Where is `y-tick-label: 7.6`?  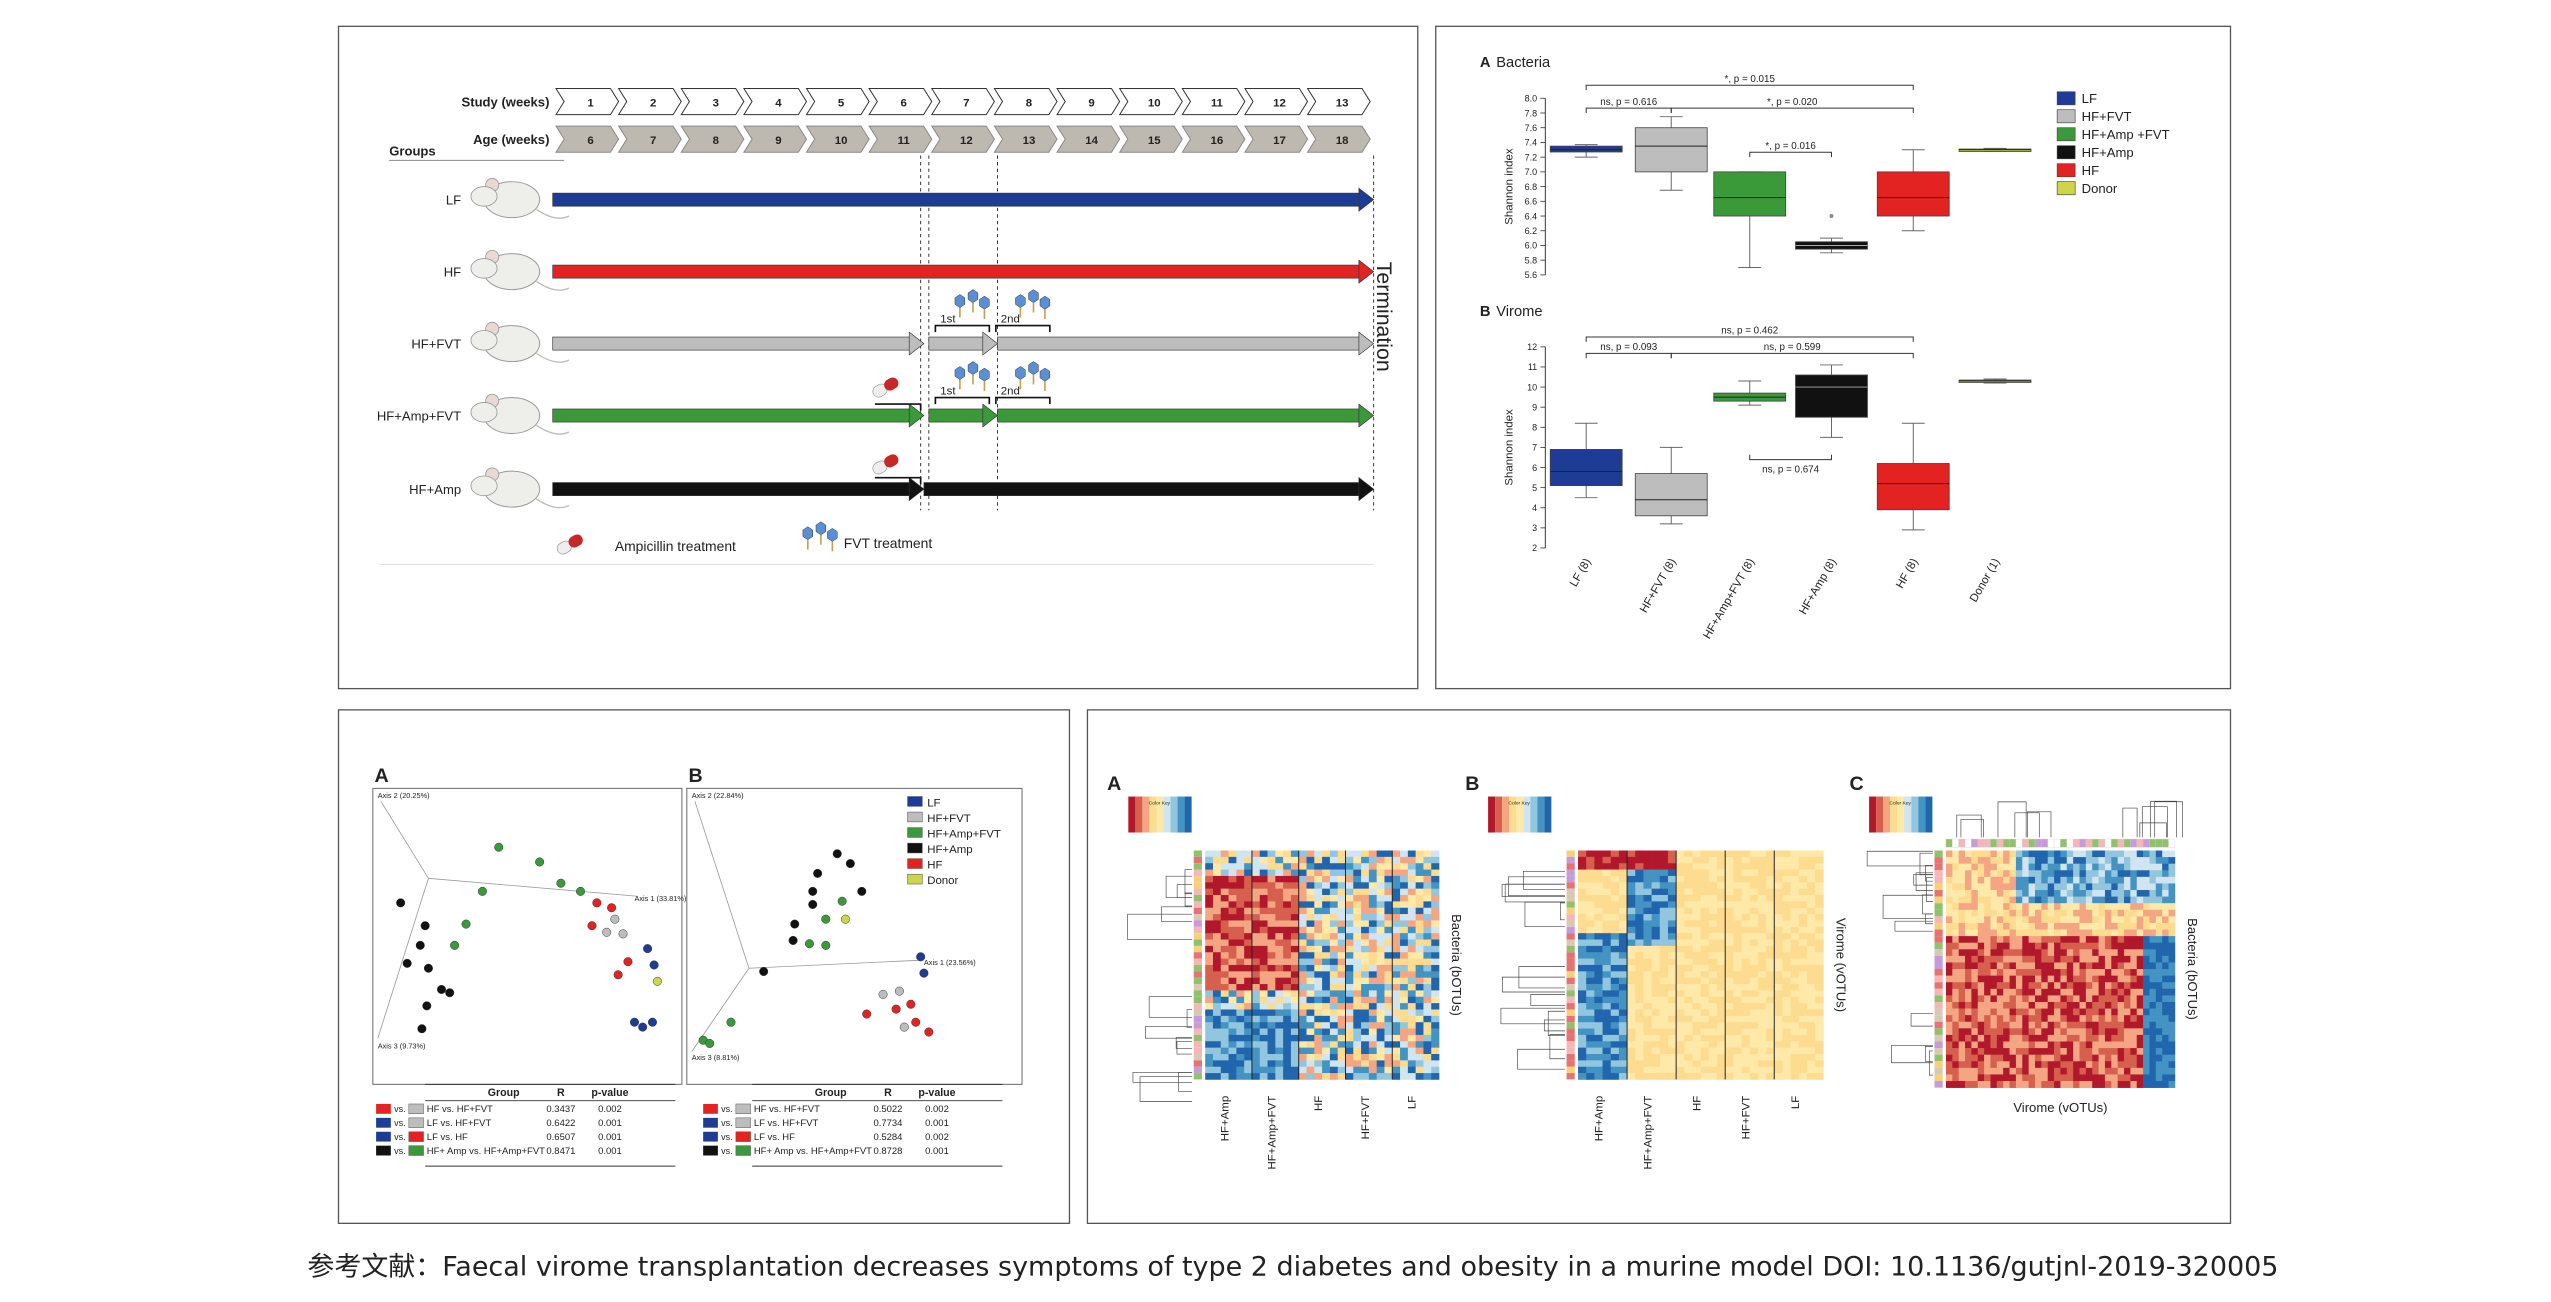 y-tick-label: 7.6 is located at coordinates (1531, 128).